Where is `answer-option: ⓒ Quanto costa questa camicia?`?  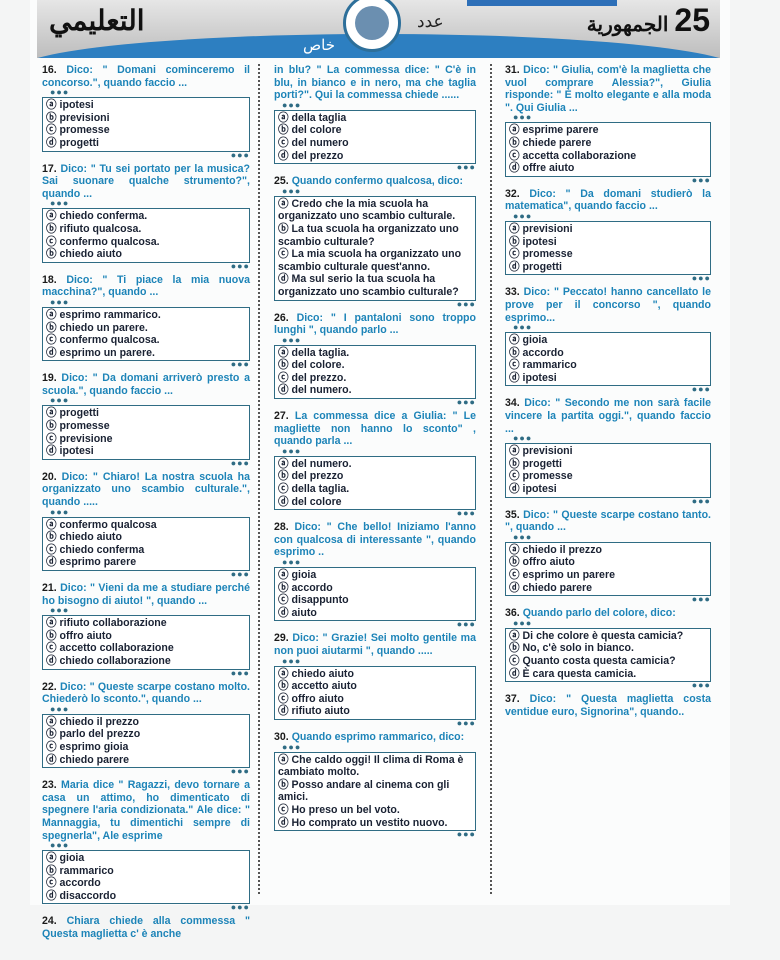
answer-option: ⓒ Quanto costa questa camicia? is located at coordinates (592, 660).